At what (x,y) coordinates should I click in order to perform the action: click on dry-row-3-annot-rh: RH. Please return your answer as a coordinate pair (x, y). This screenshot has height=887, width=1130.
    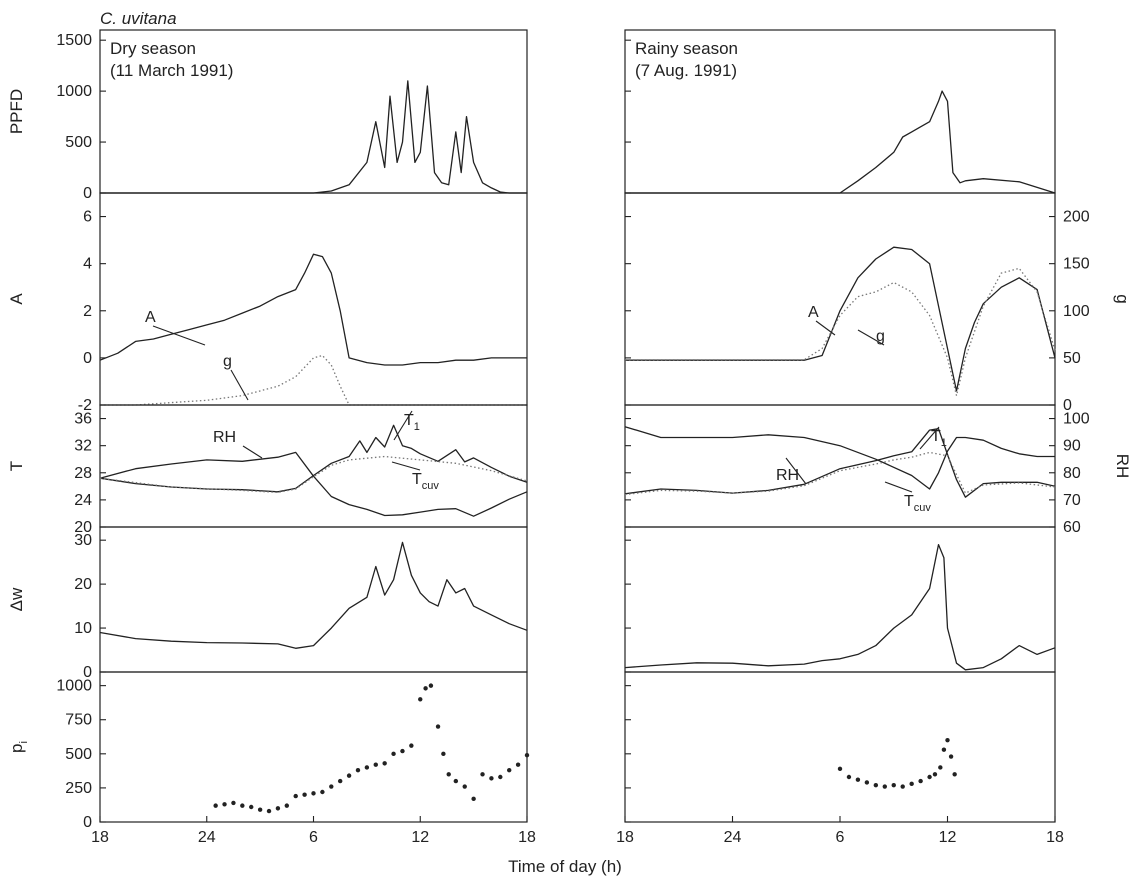
    Looking at the image, I should click on (224, 437).